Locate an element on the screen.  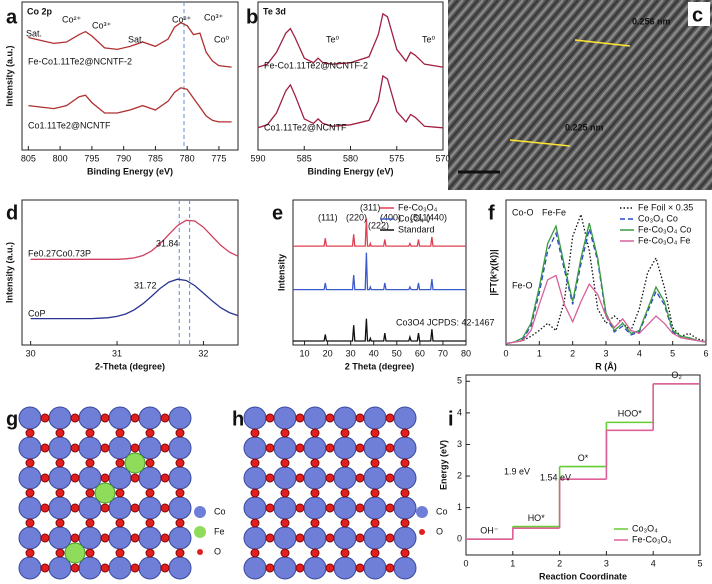
fe-atom is located at coordinates (105, 493).